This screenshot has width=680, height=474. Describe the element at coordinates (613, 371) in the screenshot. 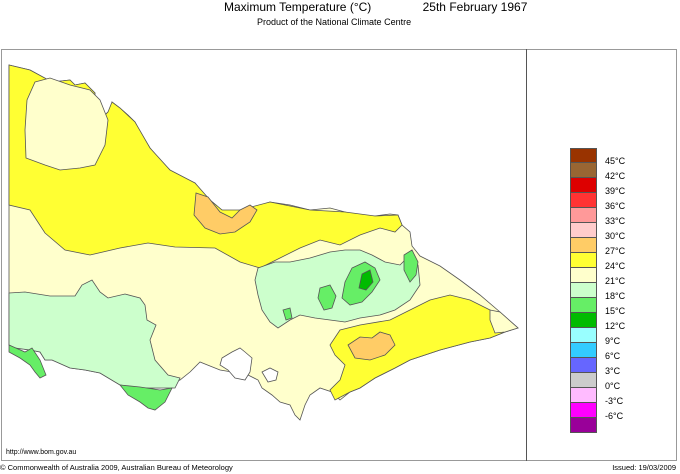

I see `legend-label: 3°C` at that location.